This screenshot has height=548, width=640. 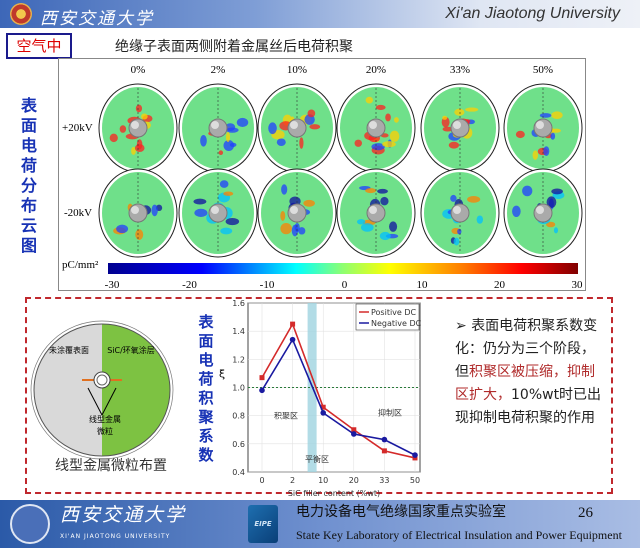 What do you see at coordinates (218, 70) in the screenshot?
I see `column-label: 2%` at bounding box center [218, 70].